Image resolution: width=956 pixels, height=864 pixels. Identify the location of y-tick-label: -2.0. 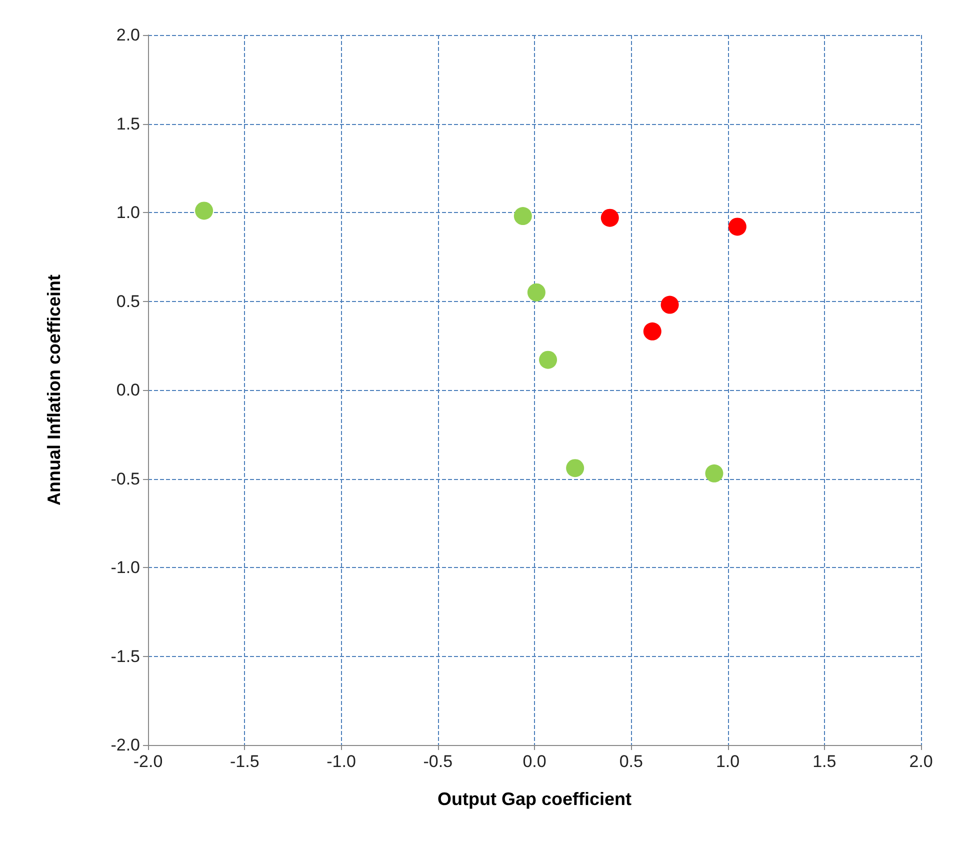
(125, 745).